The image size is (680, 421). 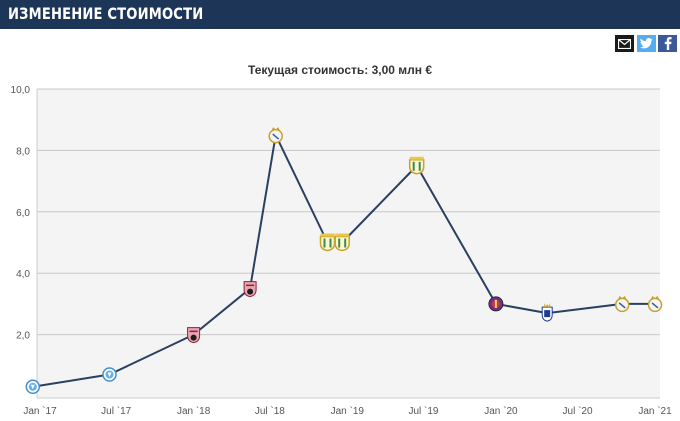 I want to click on y-tick-label: 6,0, so click(x=23, y=213).